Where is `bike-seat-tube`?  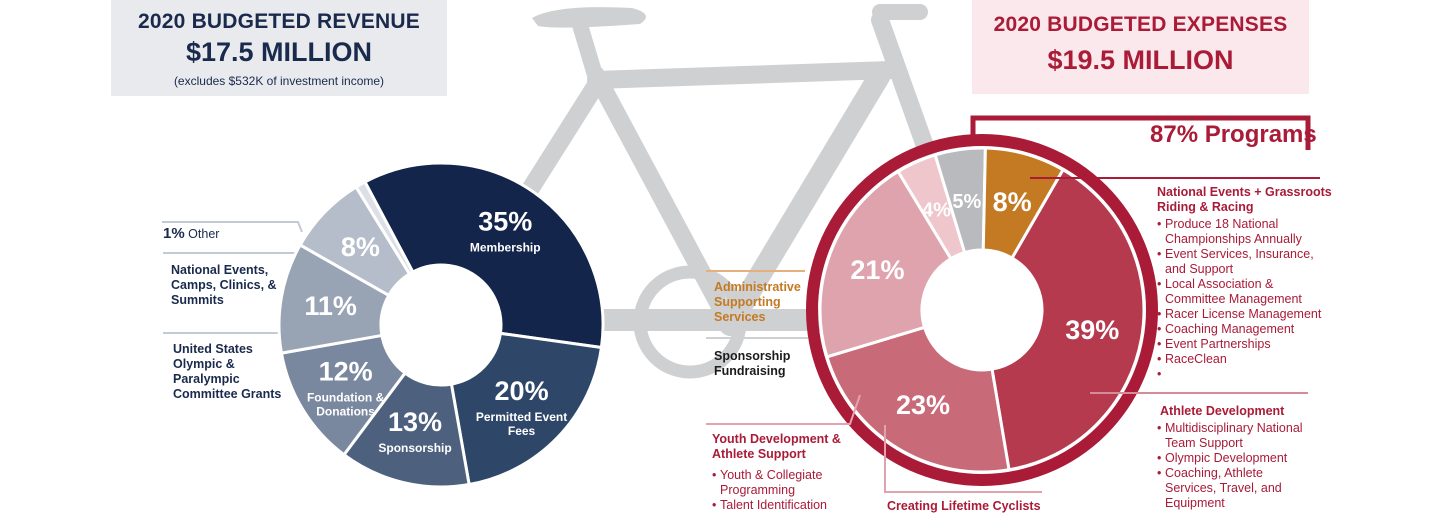 bike-seat-tube is located at coordinates (663, 200).